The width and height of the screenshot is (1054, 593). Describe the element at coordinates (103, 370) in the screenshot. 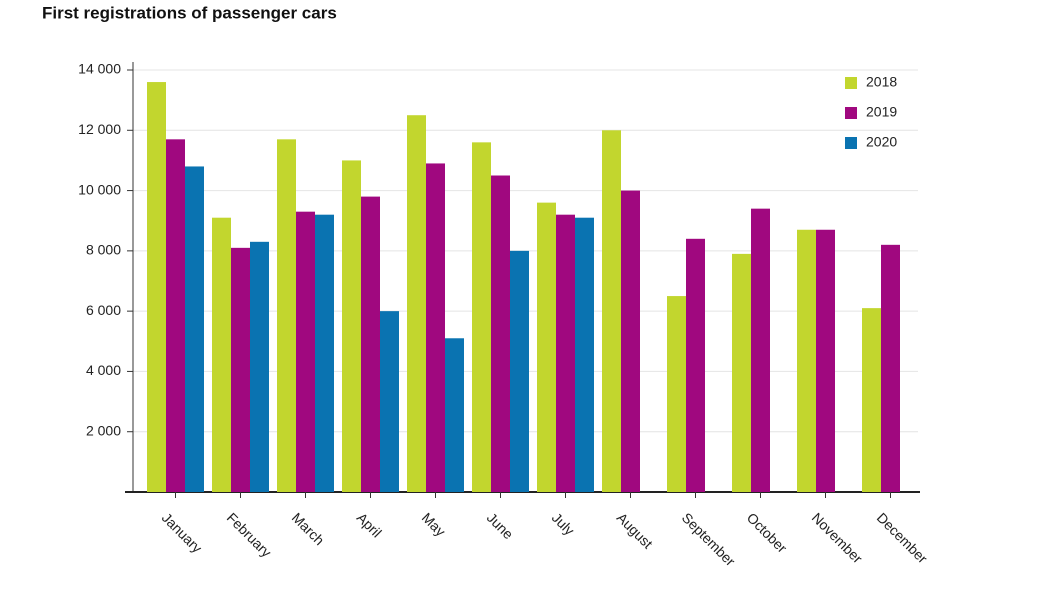

I see `y-tick-label: 4 000` at that location.